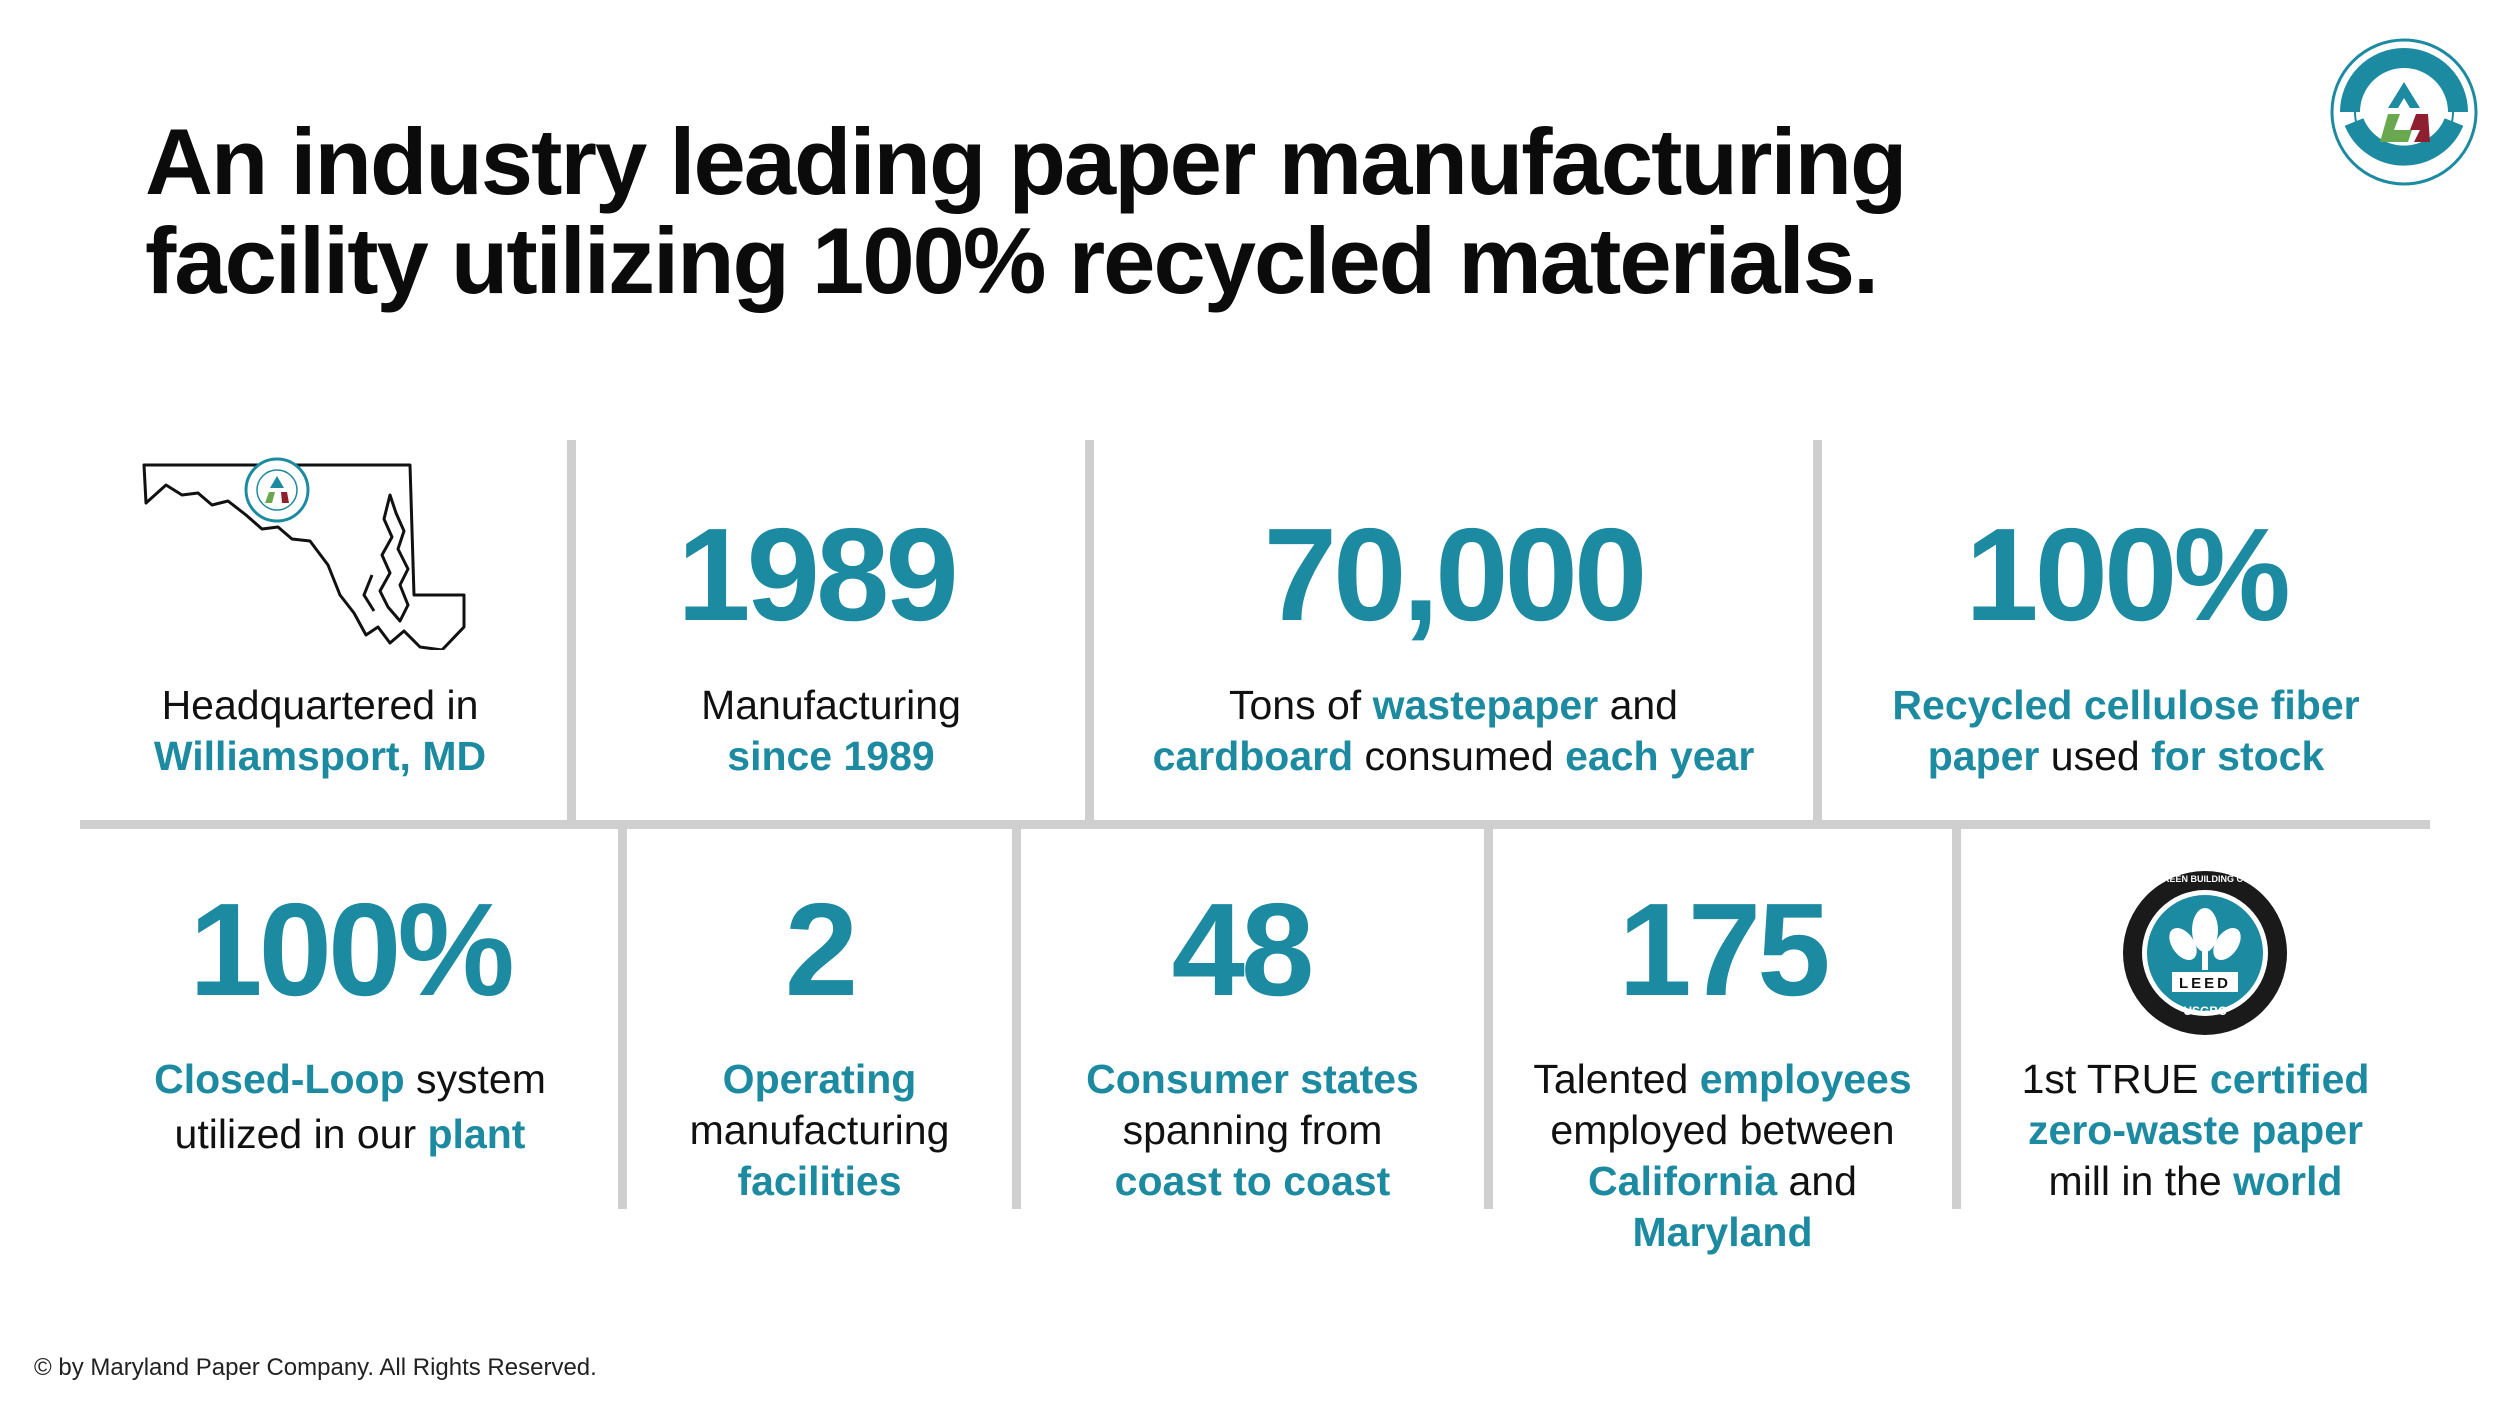 This screenshot has height=1406, width=2500. I want to click on employees-line-2: employed between, so click(1722, 1130).